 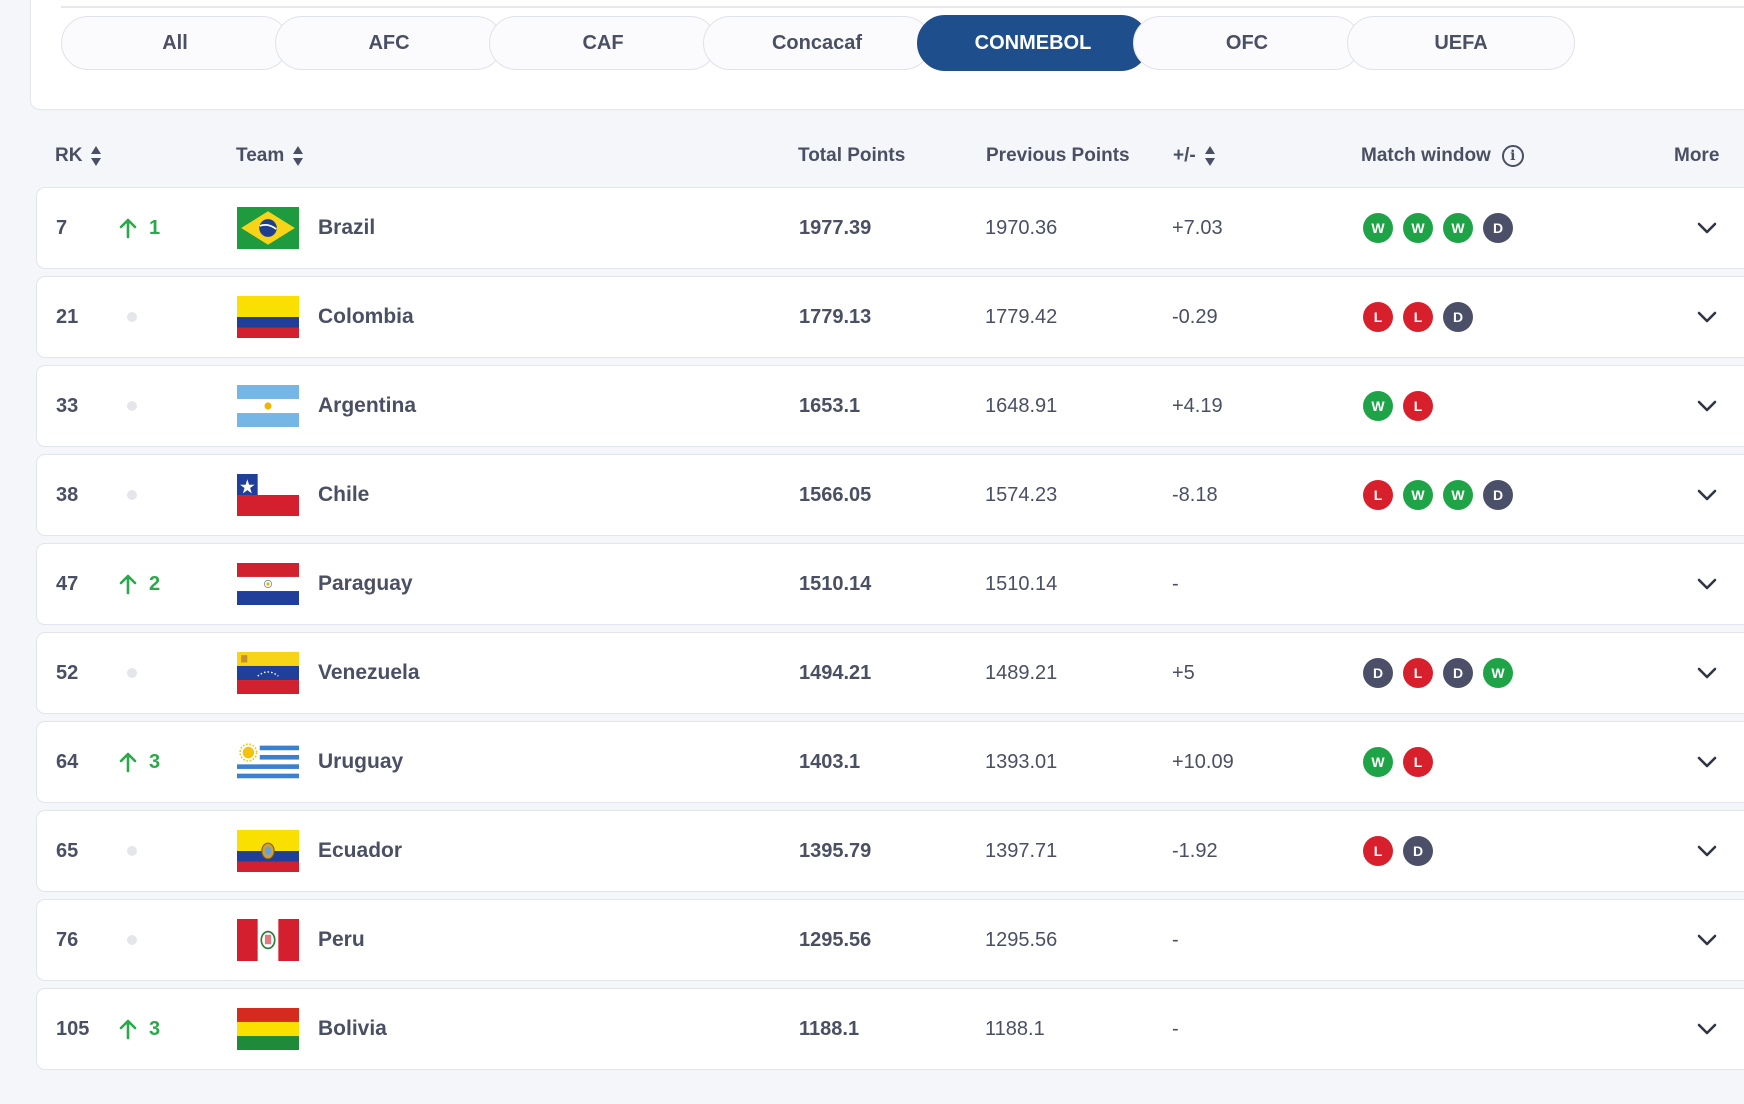 I want to click on team-name: Colombia, so click(x=366, y=316).